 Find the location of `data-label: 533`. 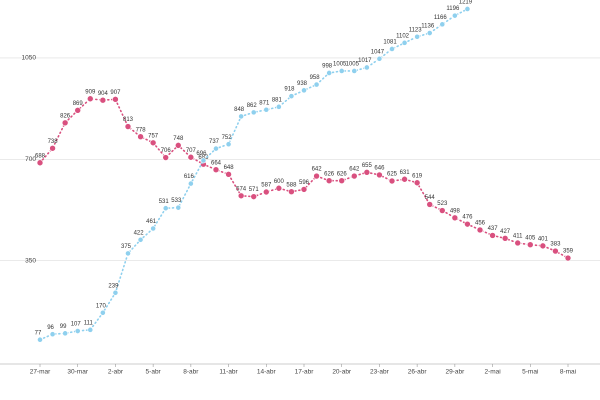

data-label: 533 is located at coordinates (176, 201).